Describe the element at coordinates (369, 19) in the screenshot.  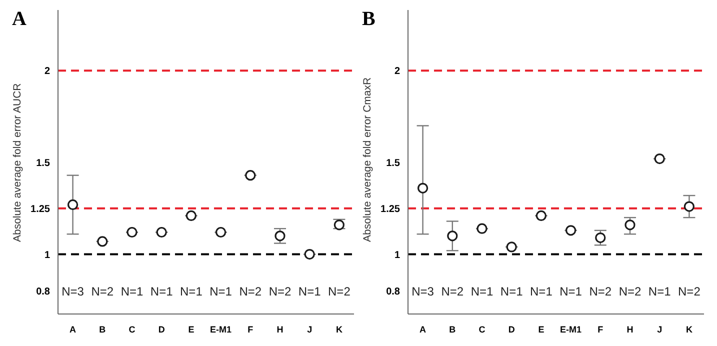
I see `chart-title: B` at that location.